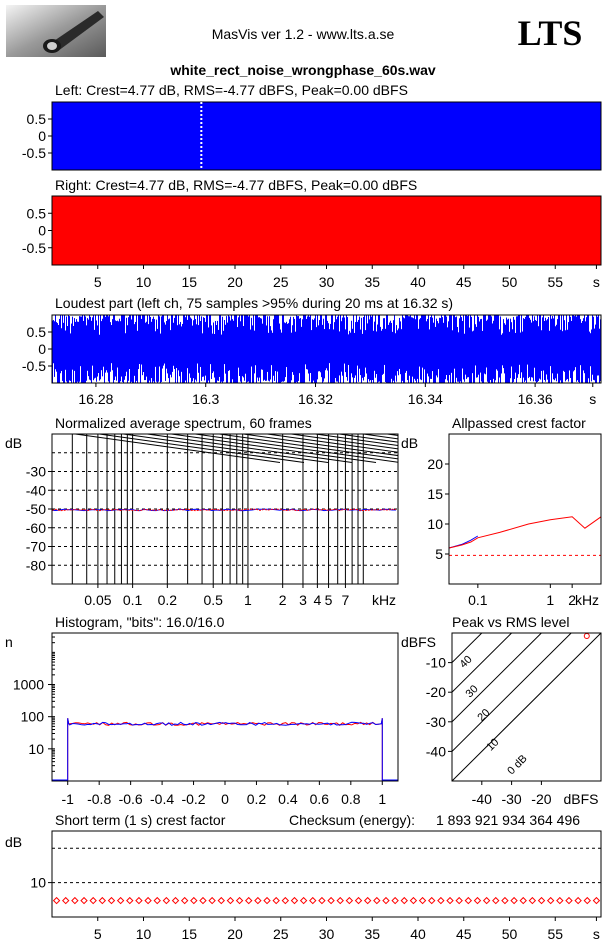  I want to click on spectrum-x-tick-label: 4, so click(317, 600).